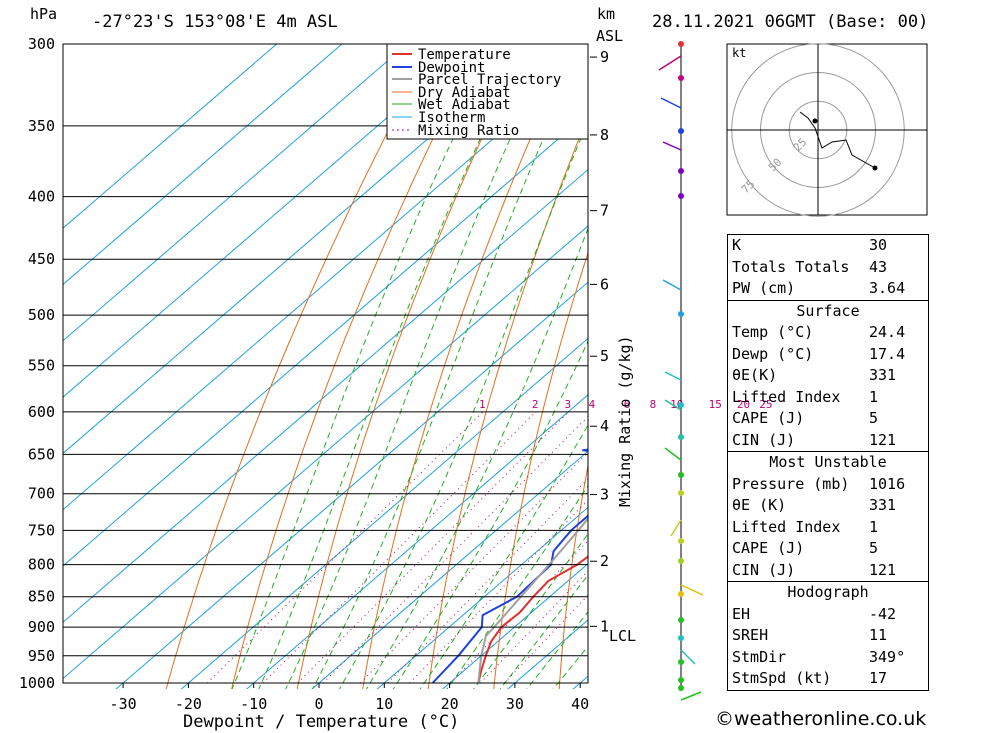 The width and height of the screenshot is (1000, 733). What do you see at coordinates (41, 656) in the screenshot?
I see `pressure-label: 950` at bounding box center [41, 656].